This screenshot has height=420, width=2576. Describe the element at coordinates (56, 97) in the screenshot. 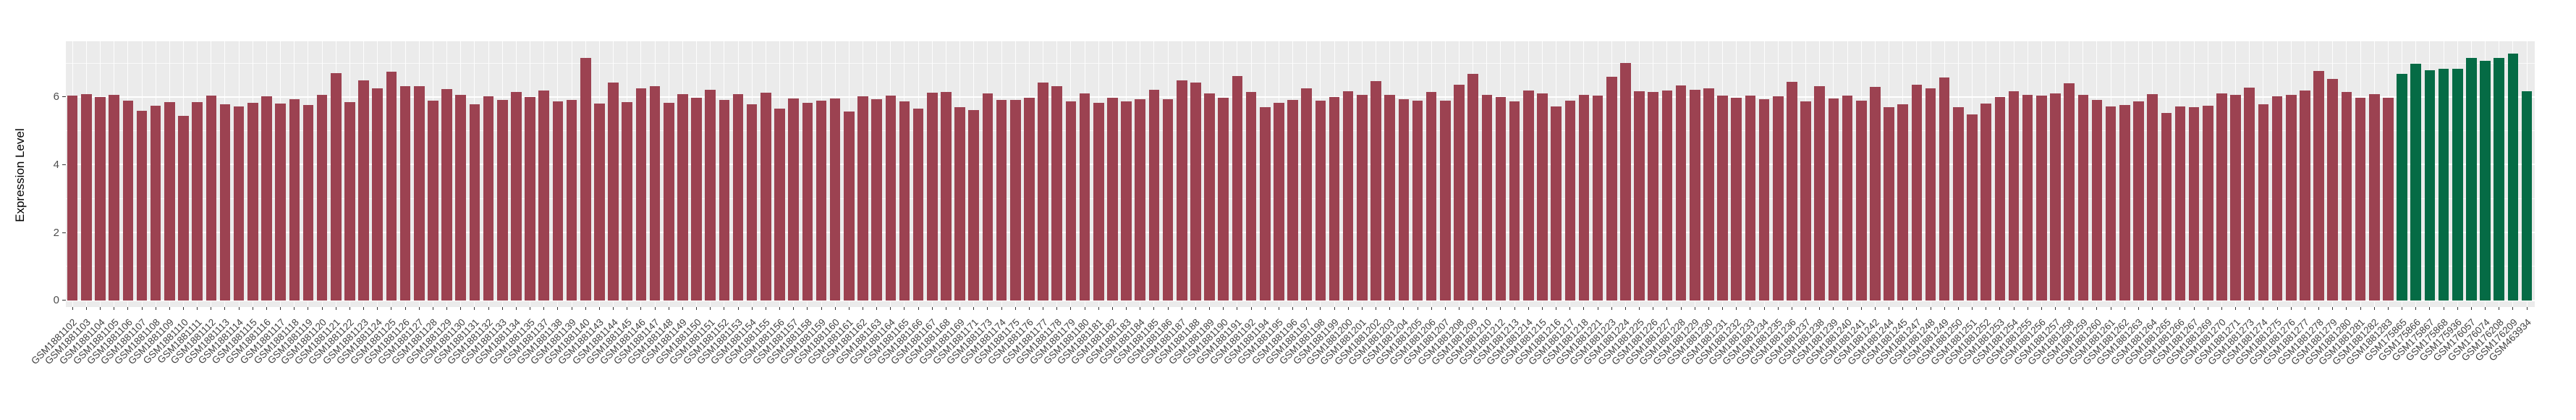

I see `y-tick-label: 6` at that location.